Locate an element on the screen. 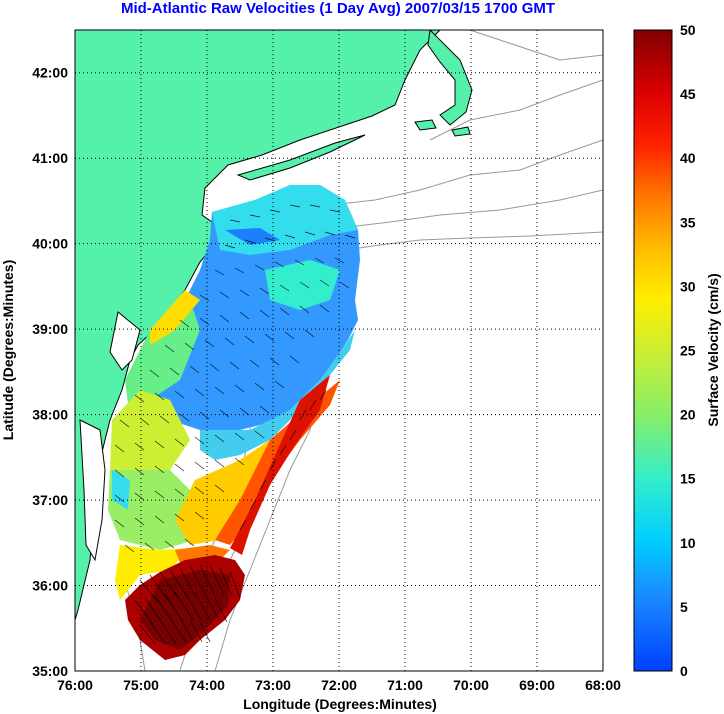 This screenshot has height=714, width=724. colorbar-ticks: 0 5 10 15 20 25 30 35 40 45 50 is located at coordinates (688, 350).